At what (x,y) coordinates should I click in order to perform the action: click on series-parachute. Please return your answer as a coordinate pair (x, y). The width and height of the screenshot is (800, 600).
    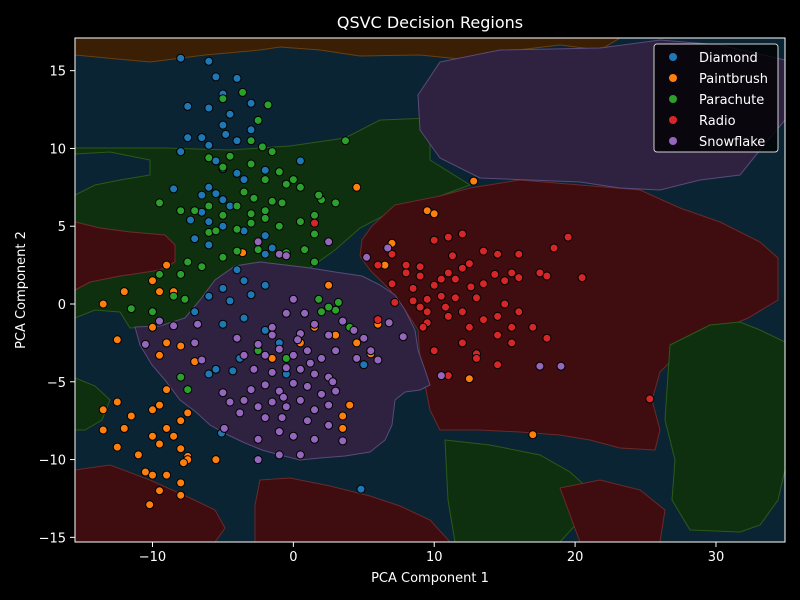
    Looking at the image, I should click on (240, 241).